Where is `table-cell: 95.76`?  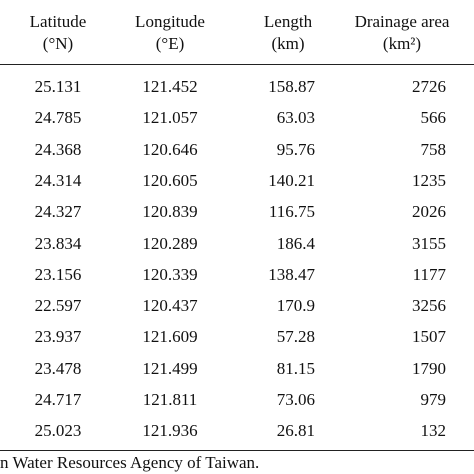 table-cell: 95.76 is located at coordinates (295, 149).